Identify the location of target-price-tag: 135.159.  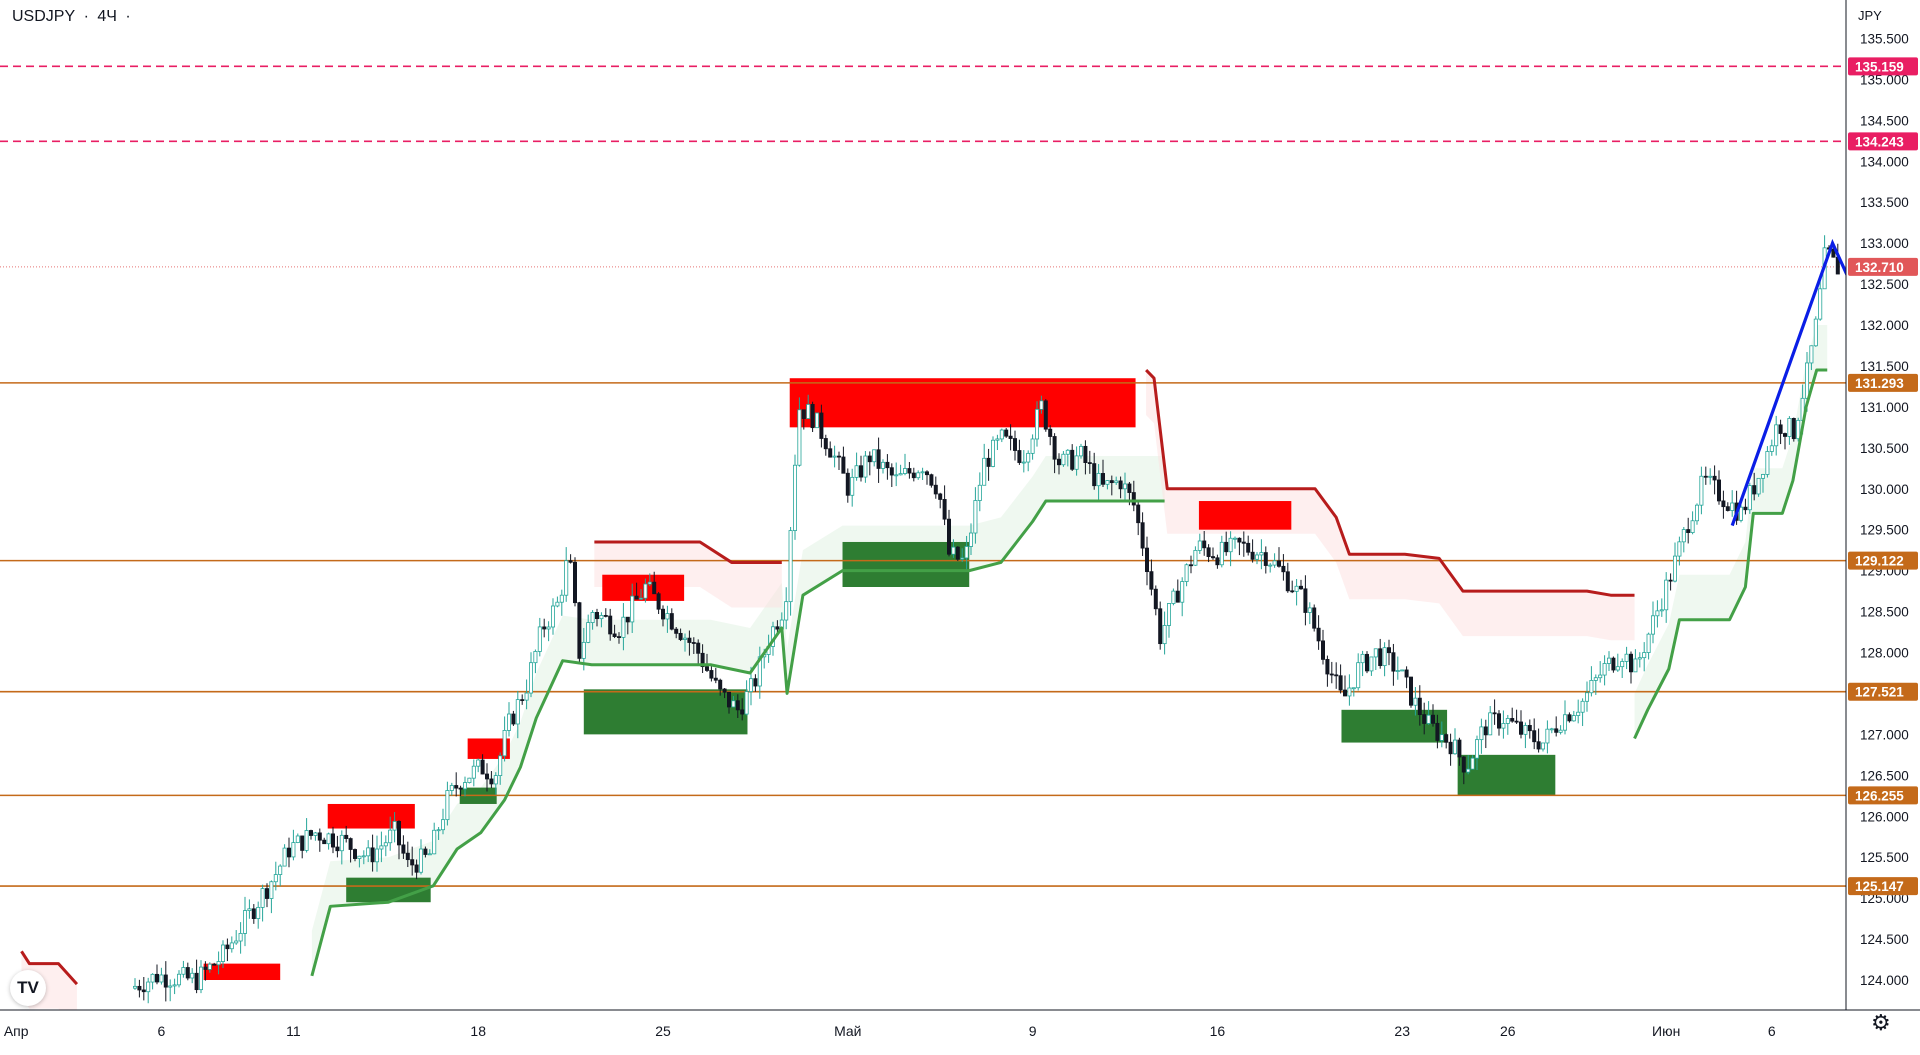
(1879, 66).